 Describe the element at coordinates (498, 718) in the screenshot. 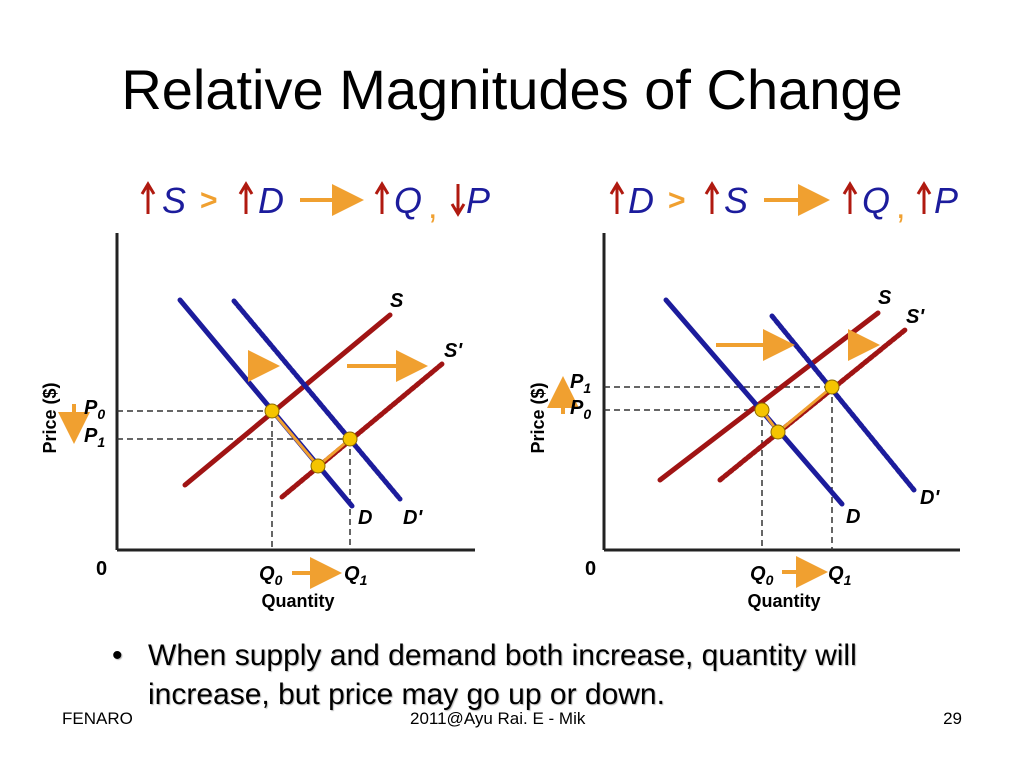

I see `footer-center: 2011@Ayu Rai. E - Mik` at that location.